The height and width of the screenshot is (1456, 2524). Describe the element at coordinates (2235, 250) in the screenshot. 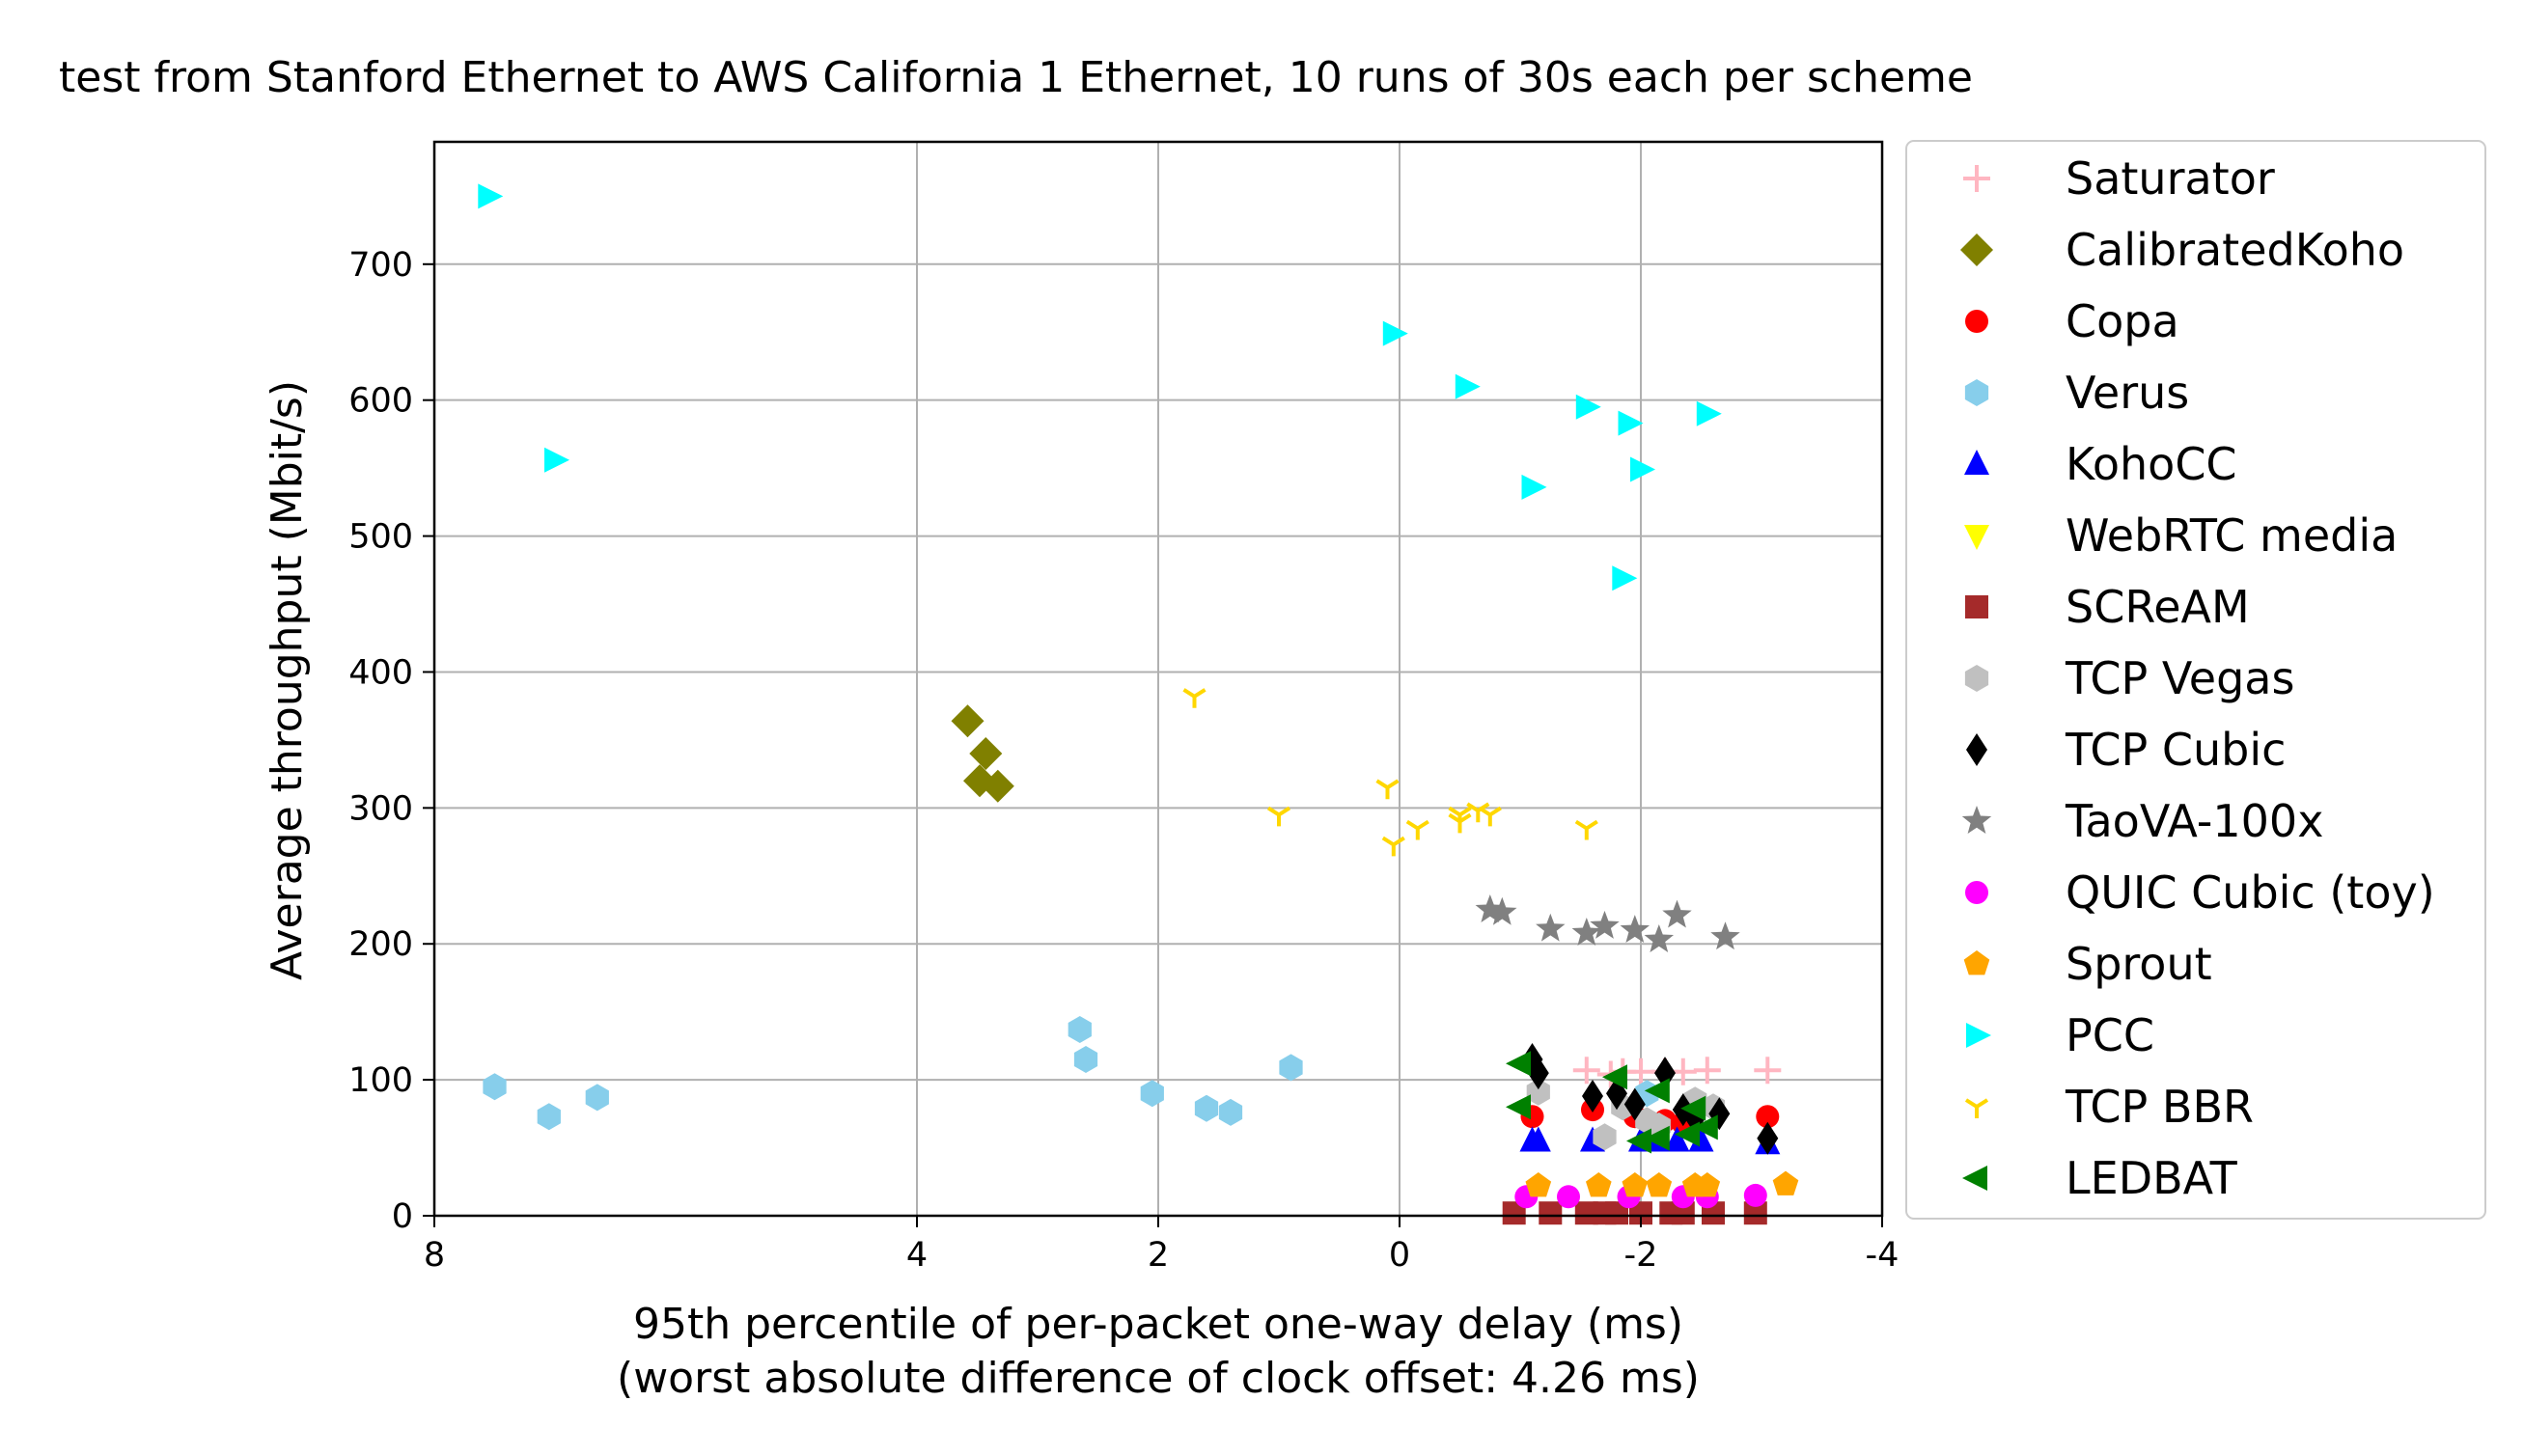

I see `legend-label: CalibratedKoho` at that location.